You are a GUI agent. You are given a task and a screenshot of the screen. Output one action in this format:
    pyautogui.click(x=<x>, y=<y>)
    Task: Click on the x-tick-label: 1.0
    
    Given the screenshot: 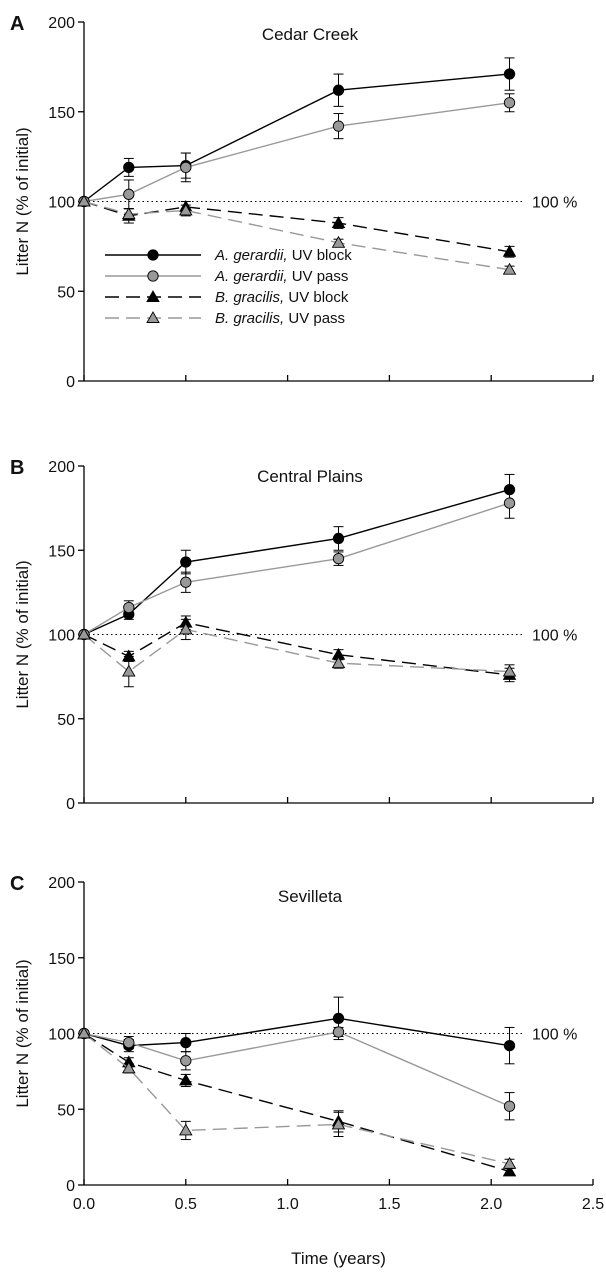 What is the action you would take?
    pyautogui.click(x=287, y=1204)
    